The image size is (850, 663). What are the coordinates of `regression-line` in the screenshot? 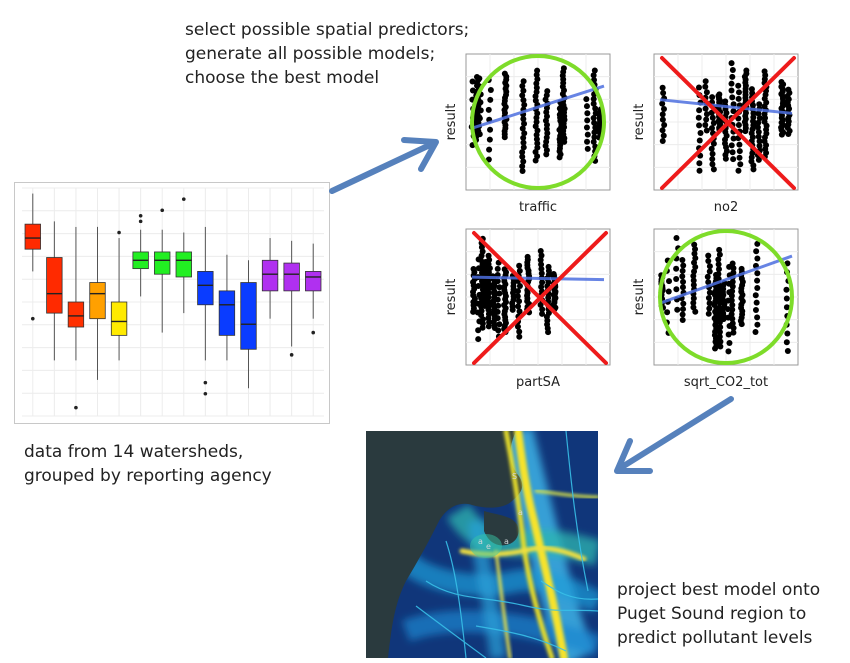 It's located at (538, 278).